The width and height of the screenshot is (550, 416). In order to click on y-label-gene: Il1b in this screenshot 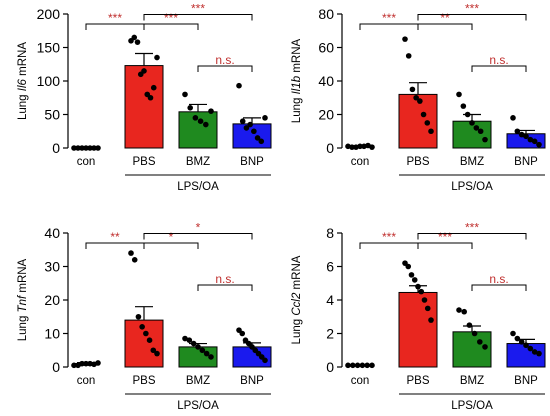, I will do `click(297, 84)`.